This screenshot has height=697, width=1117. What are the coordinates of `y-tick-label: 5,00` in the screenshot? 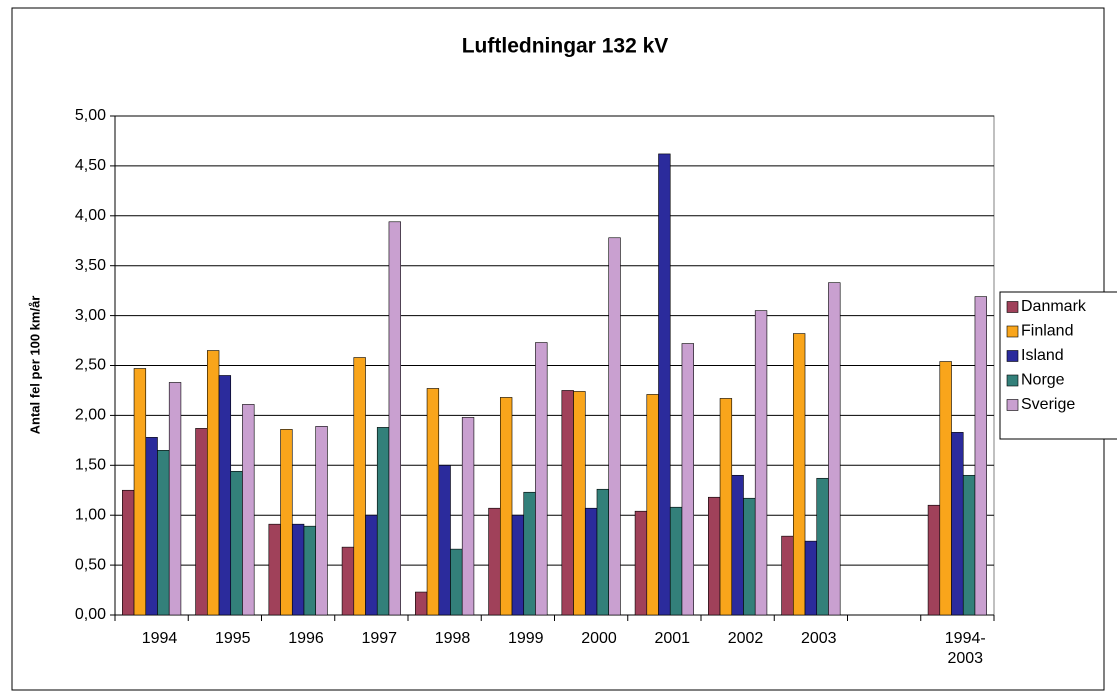 It's located at (90, 115).